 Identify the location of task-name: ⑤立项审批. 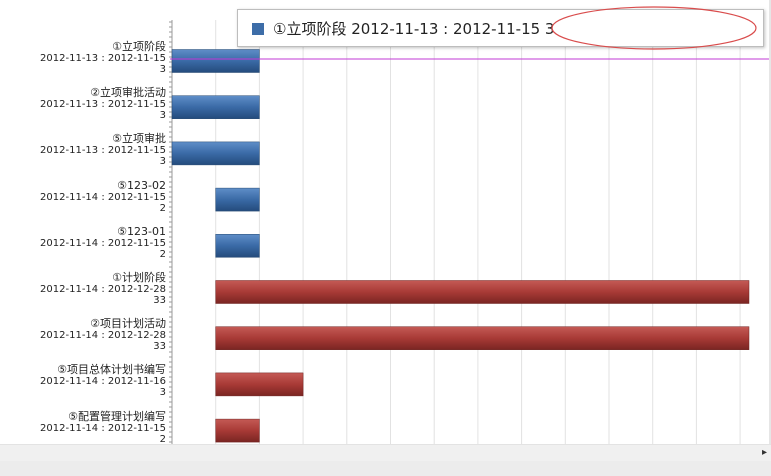
(139, 139).